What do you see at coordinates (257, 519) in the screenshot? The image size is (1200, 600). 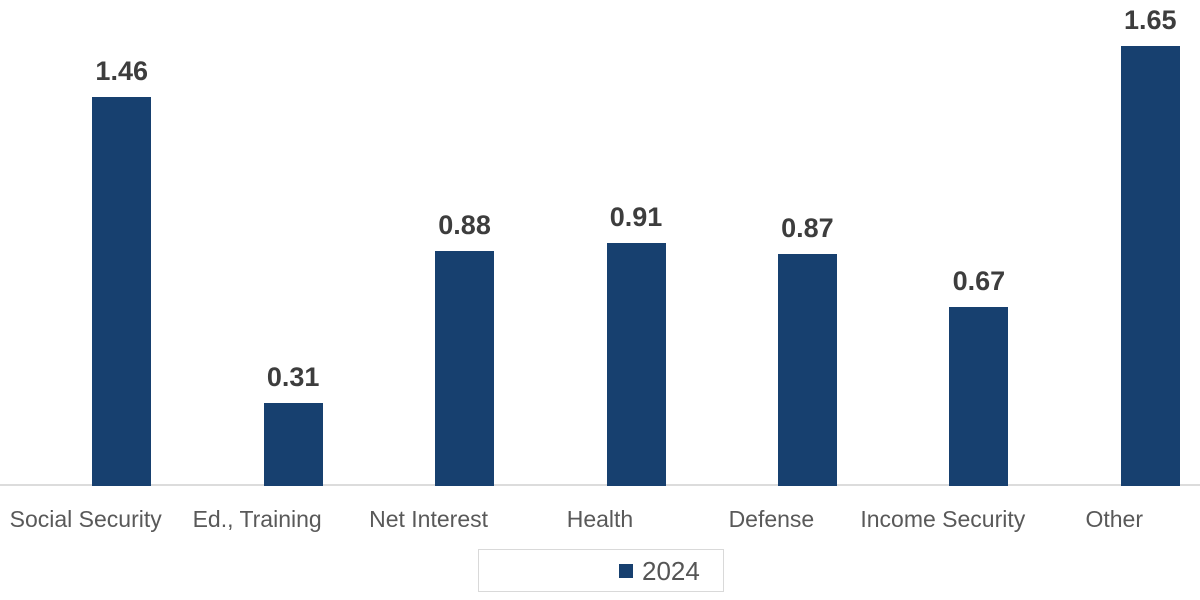 I see `category-label-ed-training: Ed., Training` at bounding box center [257, 519].